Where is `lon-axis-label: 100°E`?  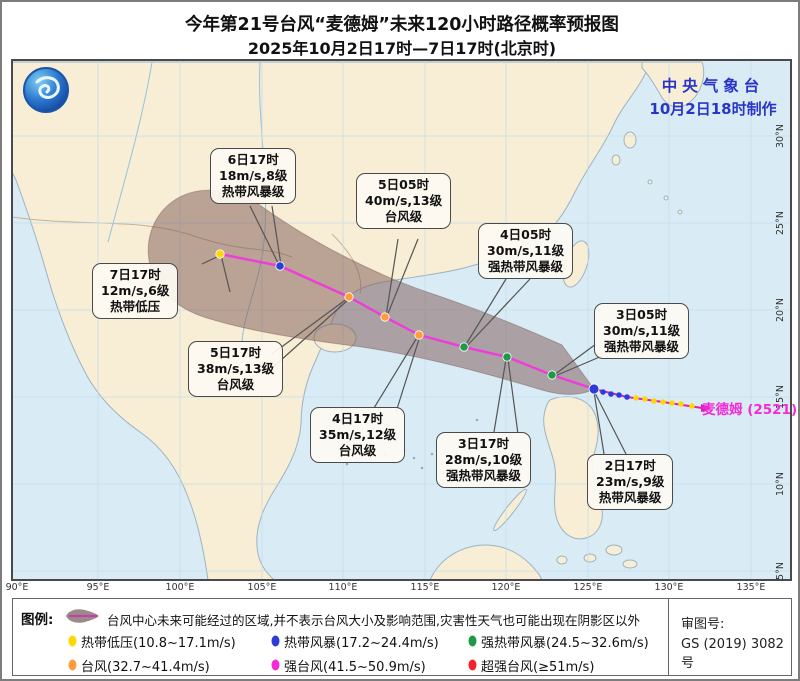 lon-axis-label: 100°E is located at coordinates (180, 587).